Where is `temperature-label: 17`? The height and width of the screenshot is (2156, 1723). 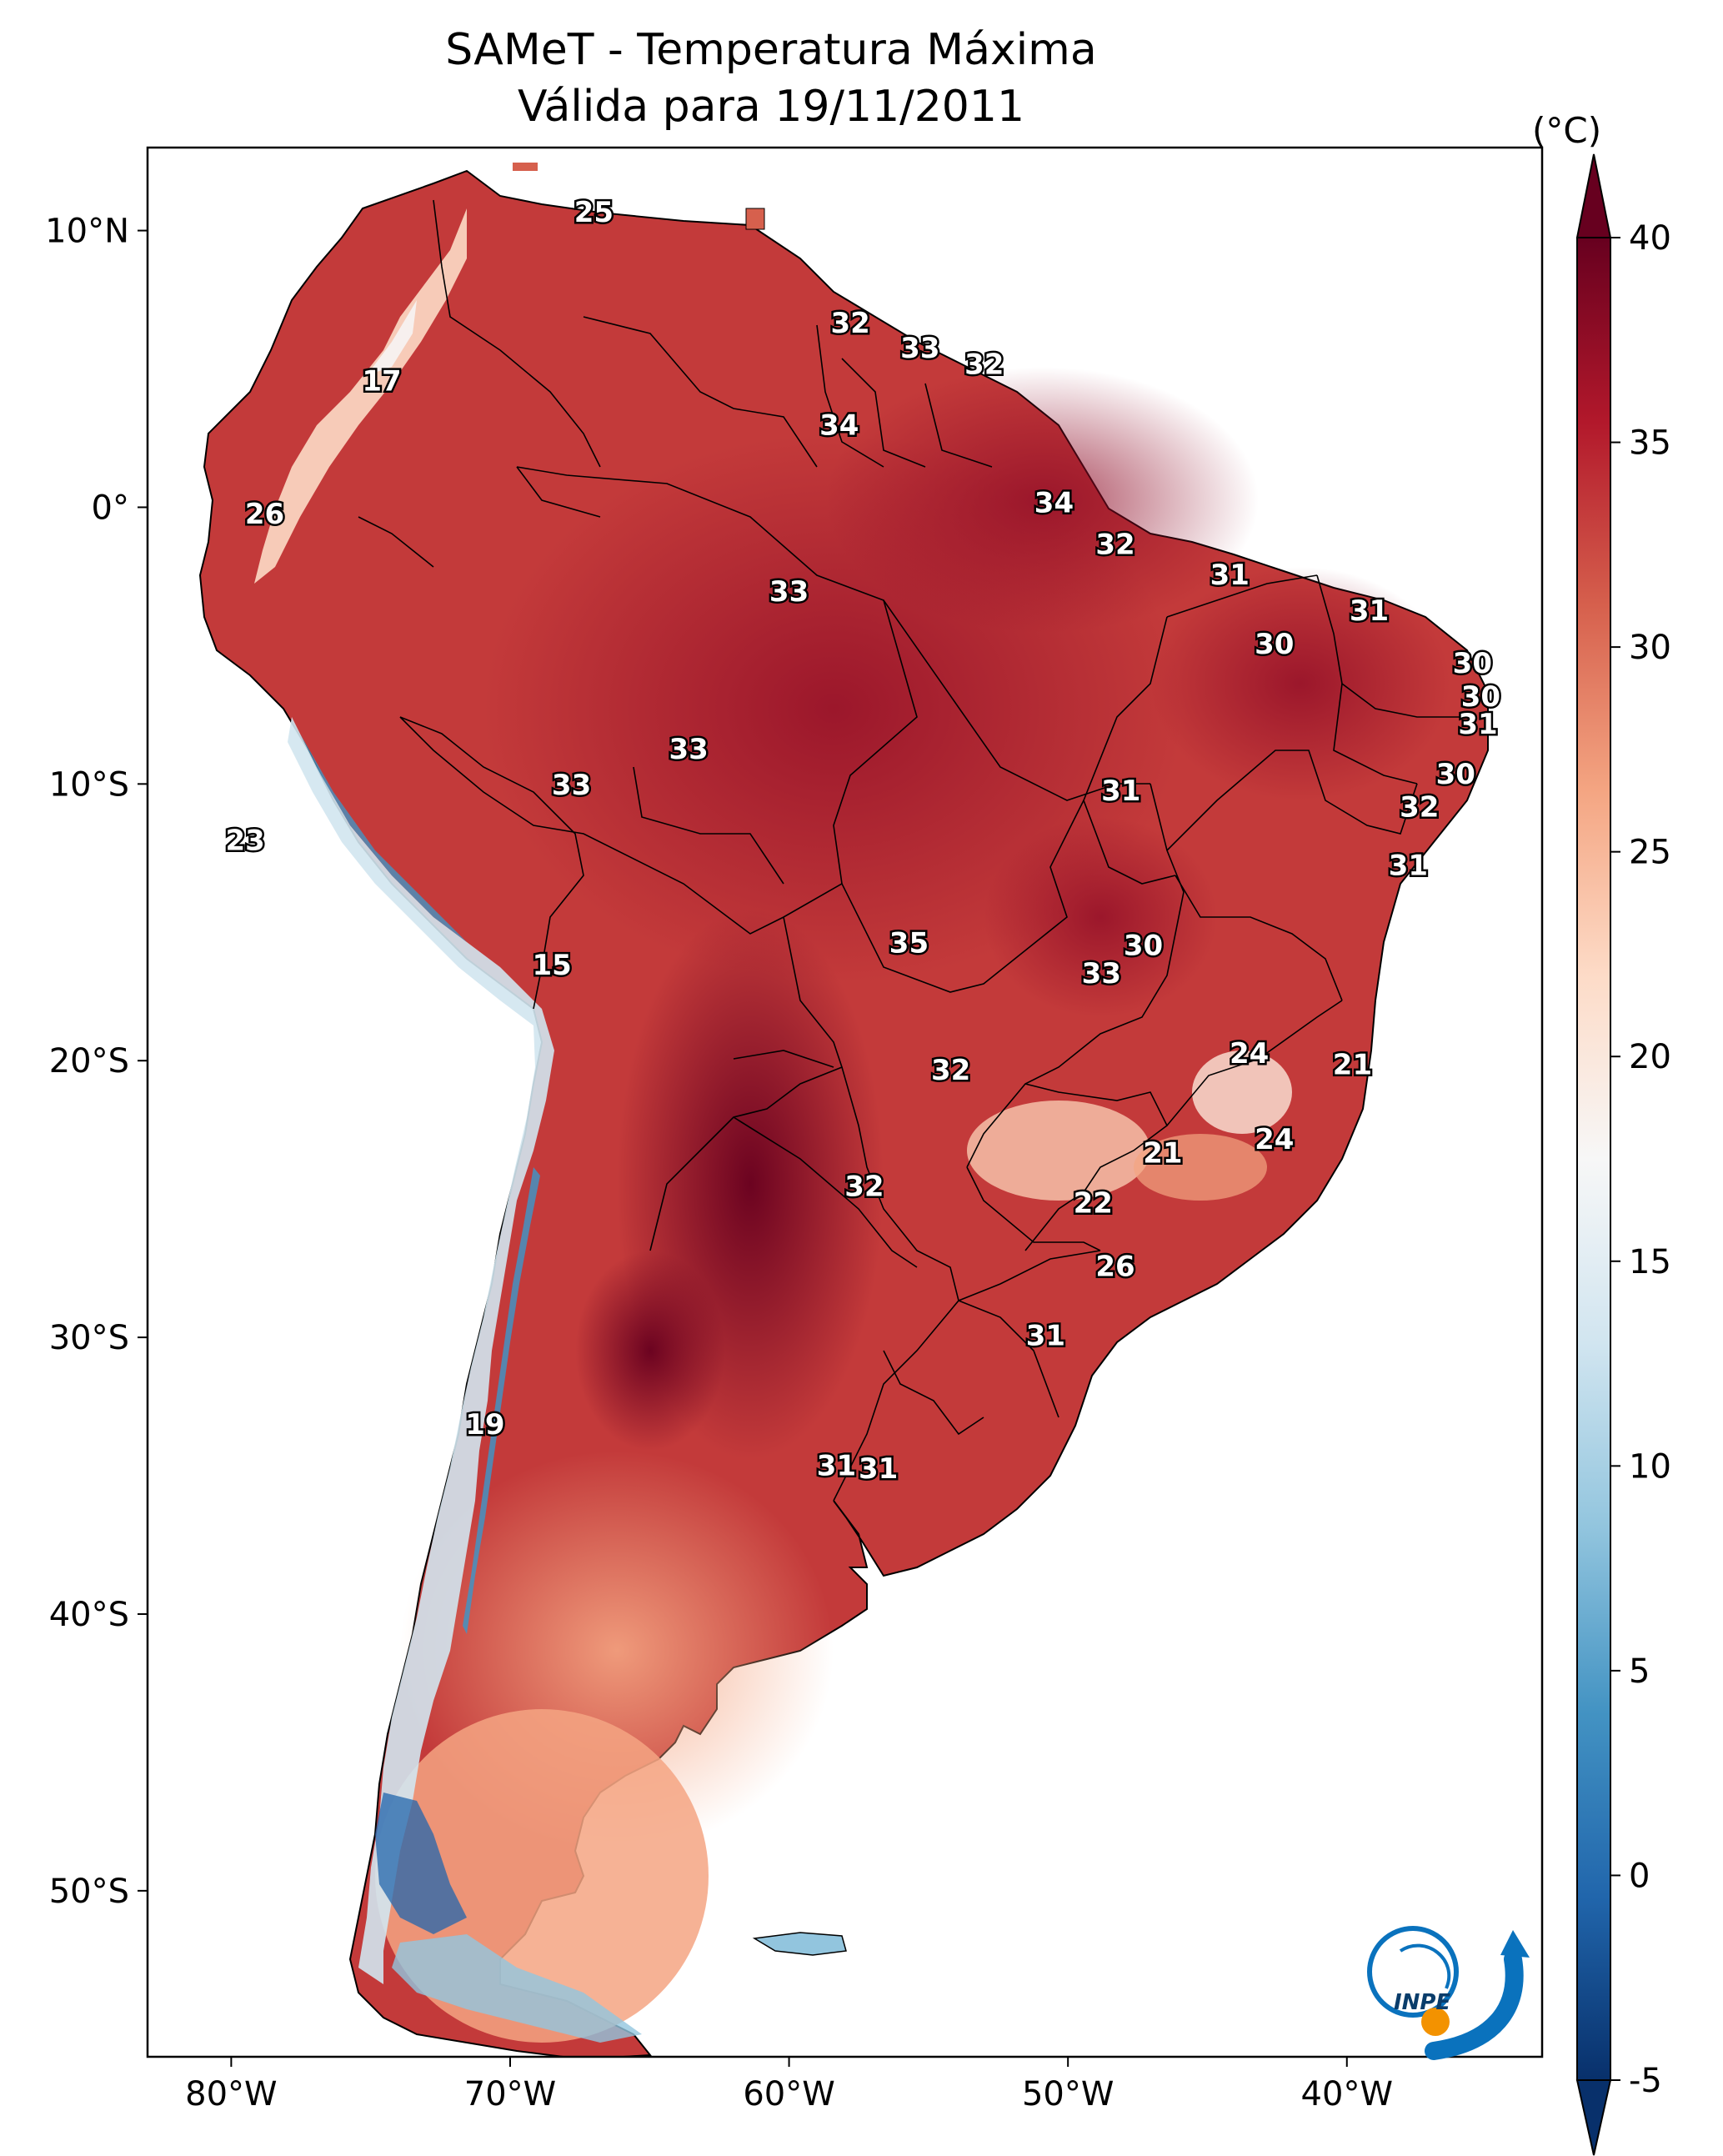
temperature-label: 17 is located at coordinates (381, 382).